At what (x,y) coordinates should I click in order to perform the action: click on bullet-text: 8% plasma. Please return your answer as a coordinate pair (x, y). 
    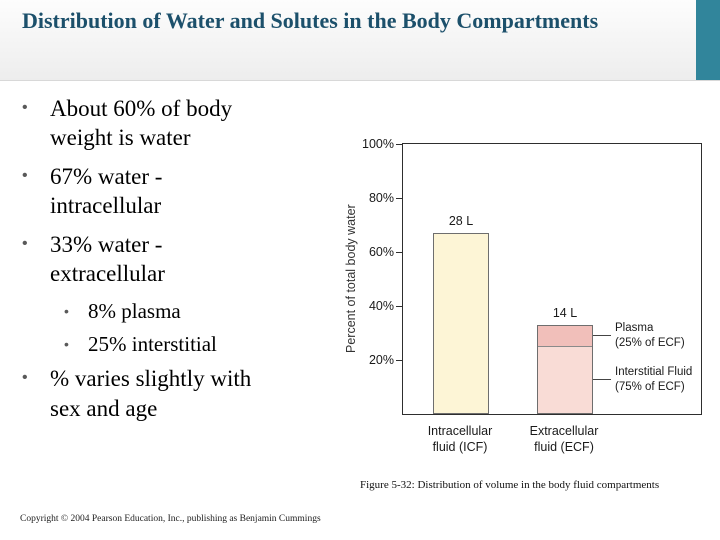
    Looking at the image, I should click on (134, 310).